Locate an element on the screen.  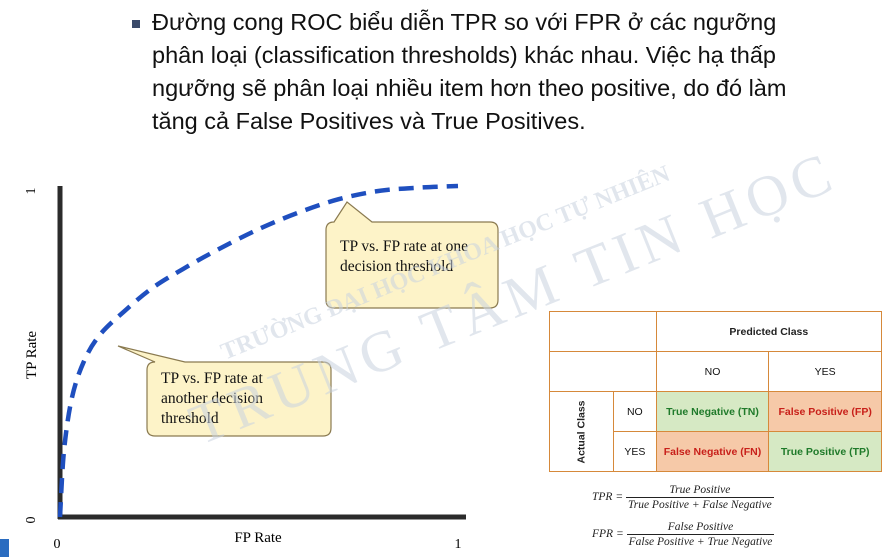
y-tick-label-top: 1 is located at coordinates (31, 191).